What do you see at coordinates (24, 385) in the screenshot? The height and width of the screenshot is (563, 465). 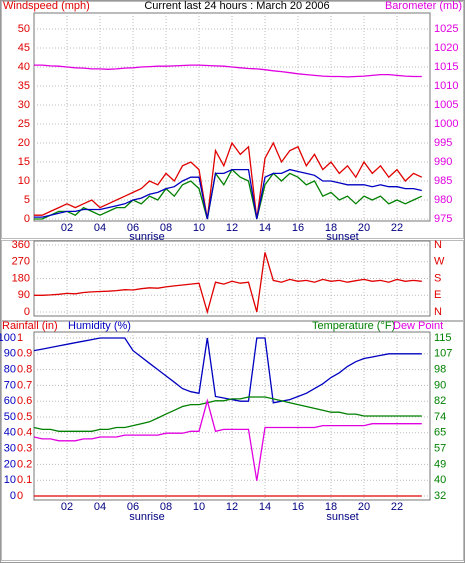 I see `y3-tick-label: 0.7` at bounding box center [24, 385].